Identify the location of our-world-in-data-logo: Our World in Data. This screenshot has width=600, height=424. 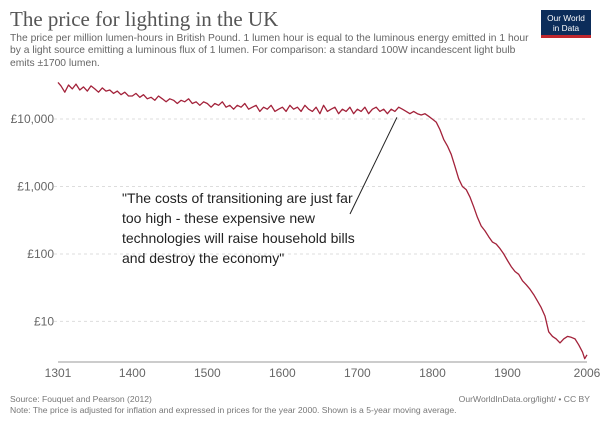
(566, 24).